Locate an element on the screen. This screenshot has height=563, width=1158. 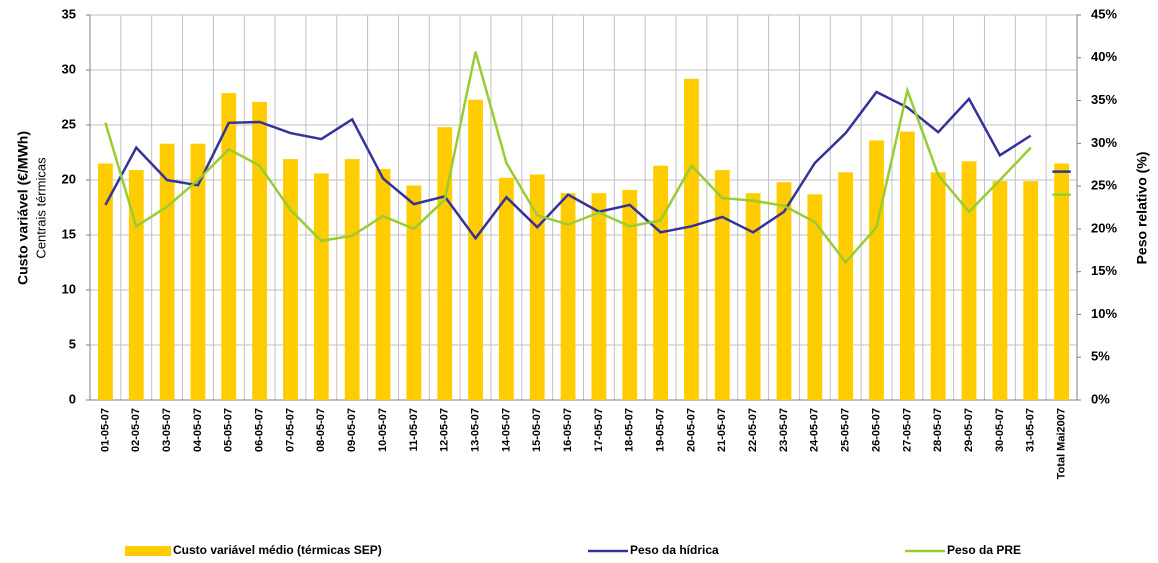
x-tick-label: 12-05-07 is located at coordinates (445, 430).